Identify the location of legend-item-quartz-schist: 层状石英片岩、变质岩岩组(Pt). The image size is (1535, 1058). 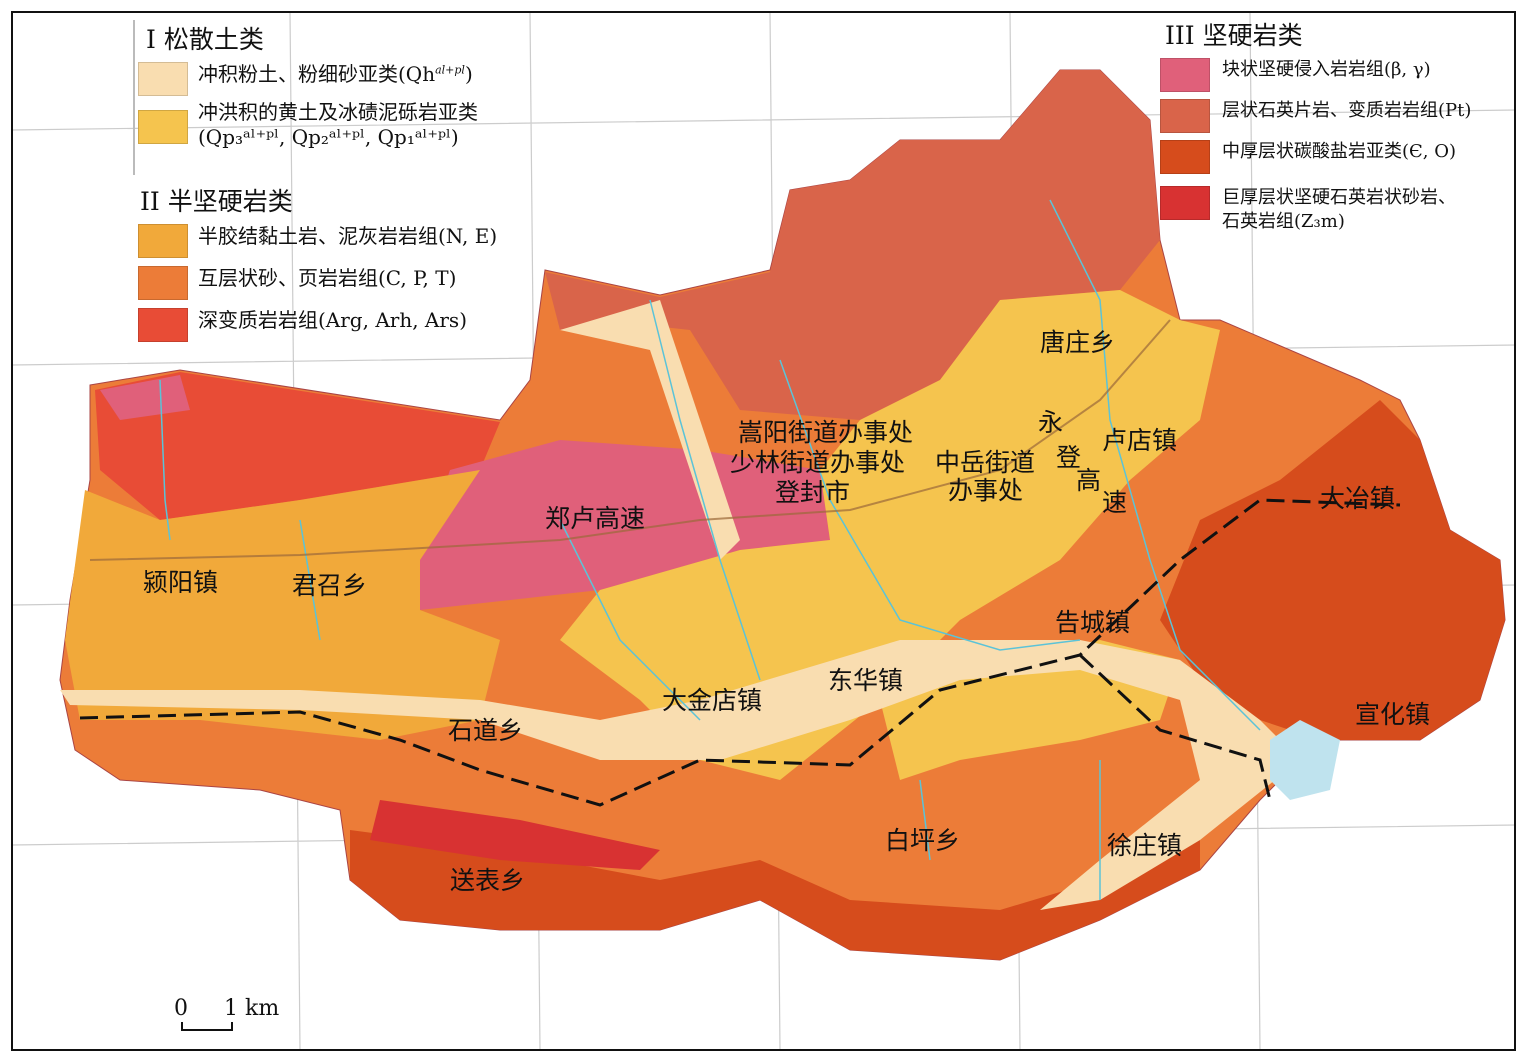
(1315, 116).